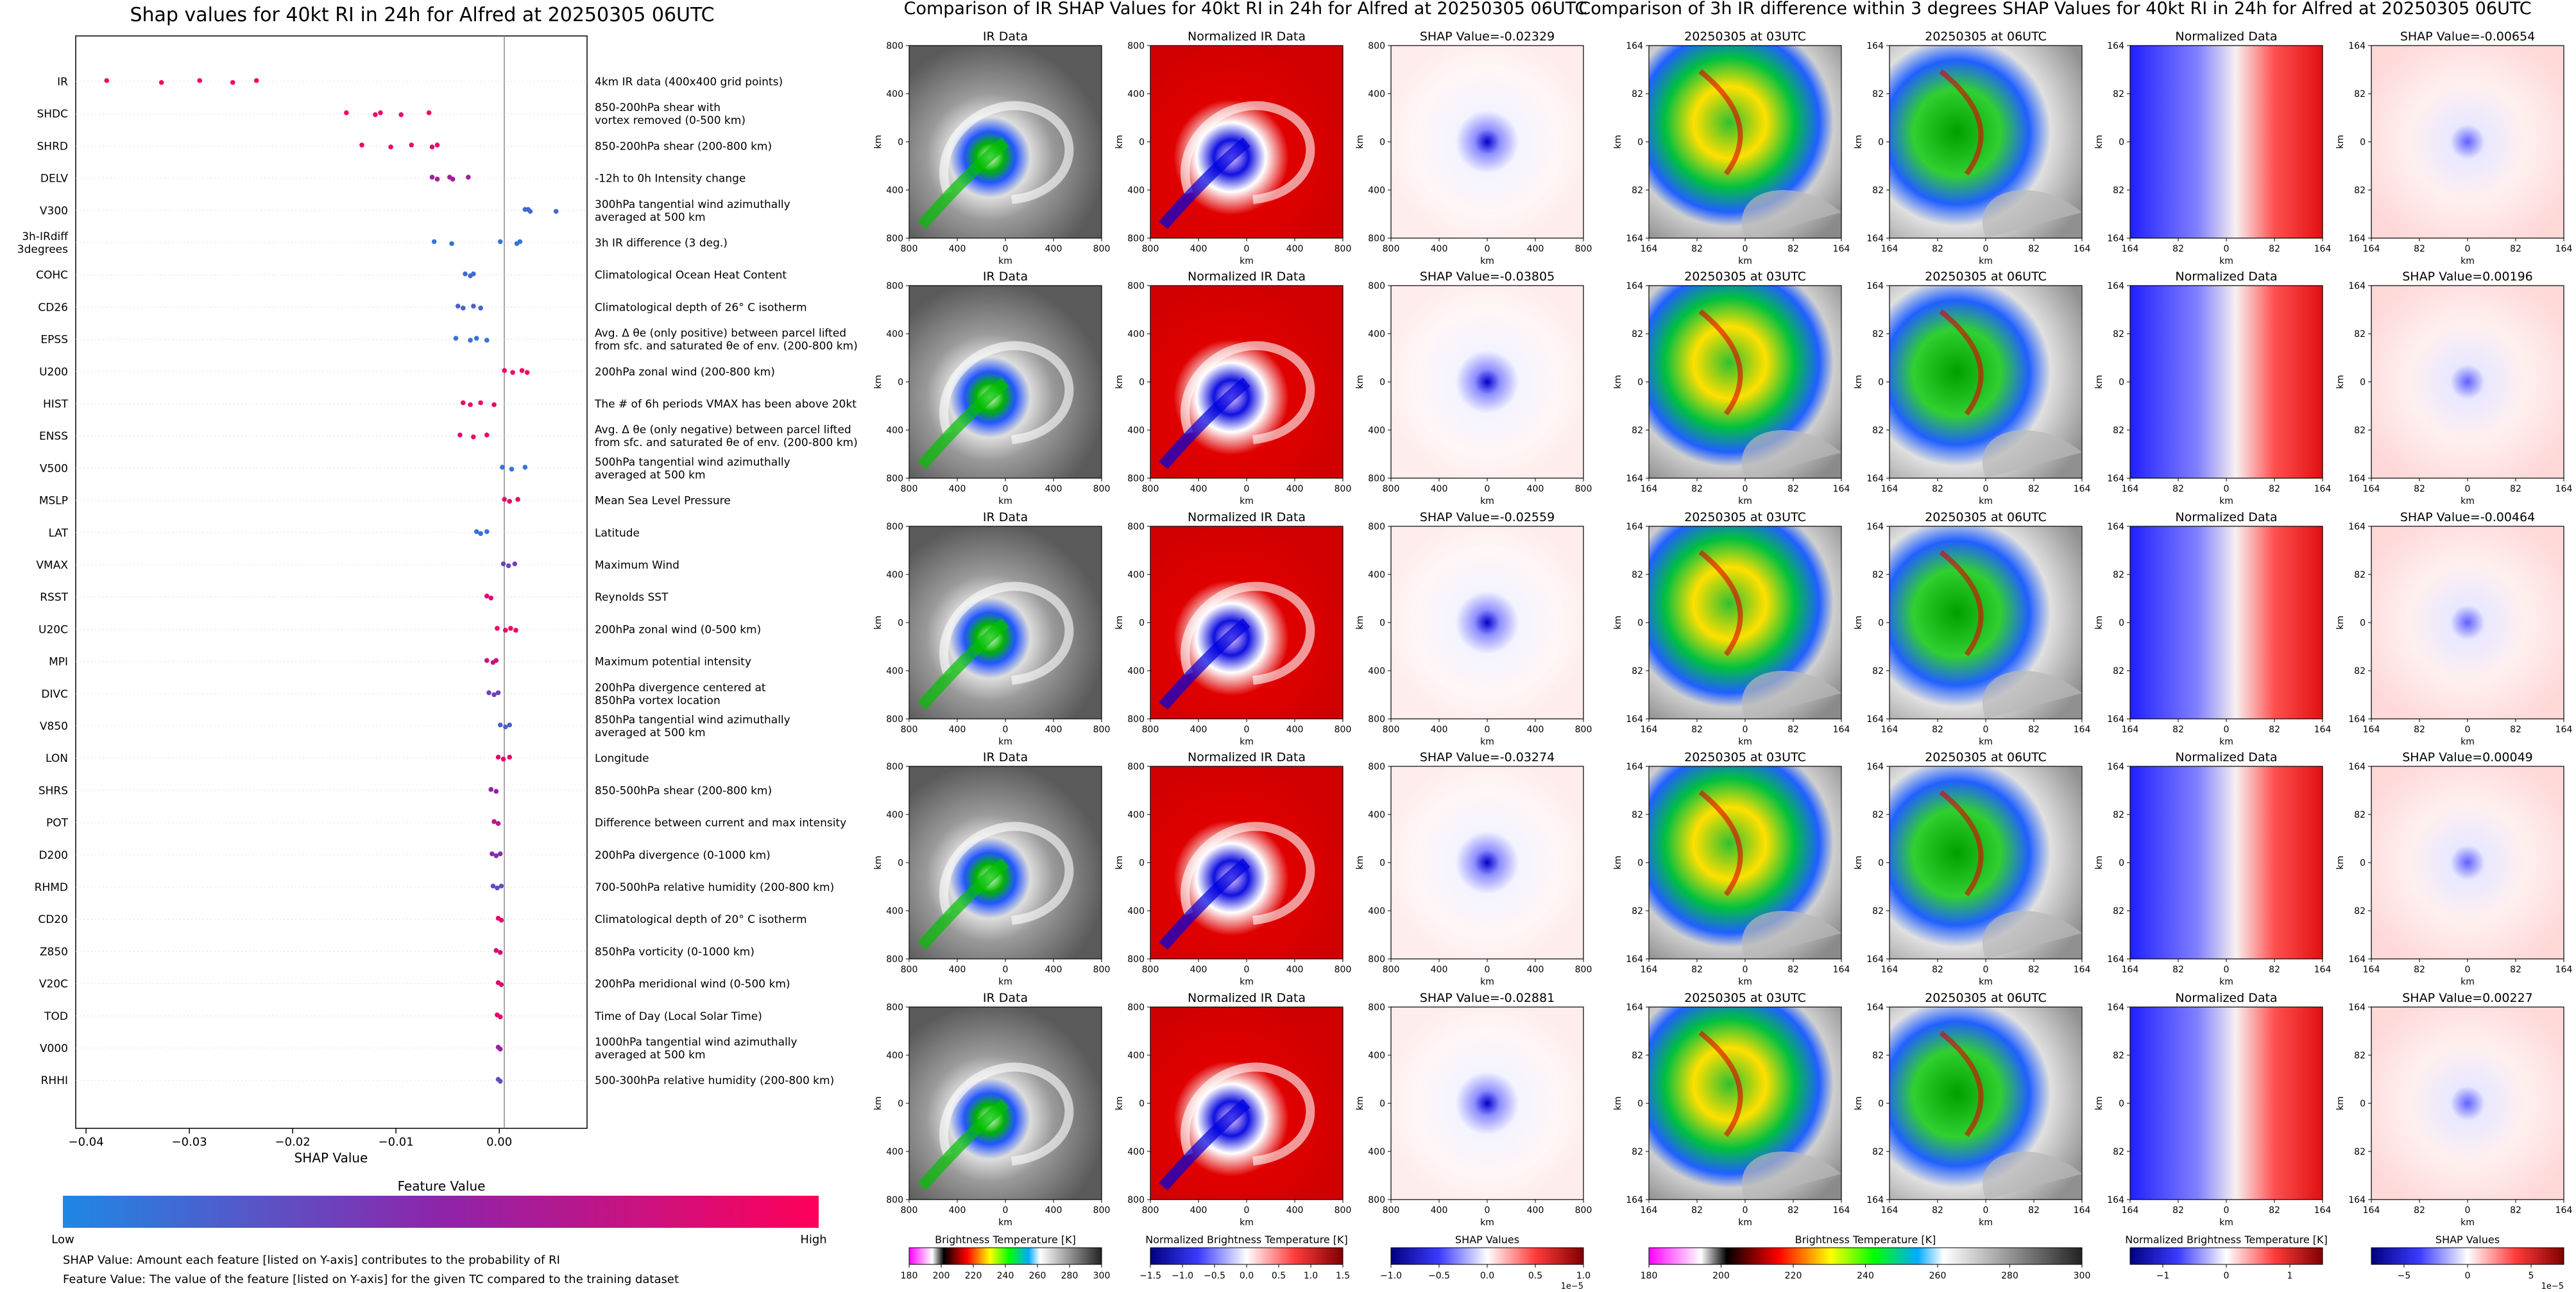 The width and height of the screenshot is (2576, 1292). I want to click on feature-name-label: LAT, so click(58, 533).